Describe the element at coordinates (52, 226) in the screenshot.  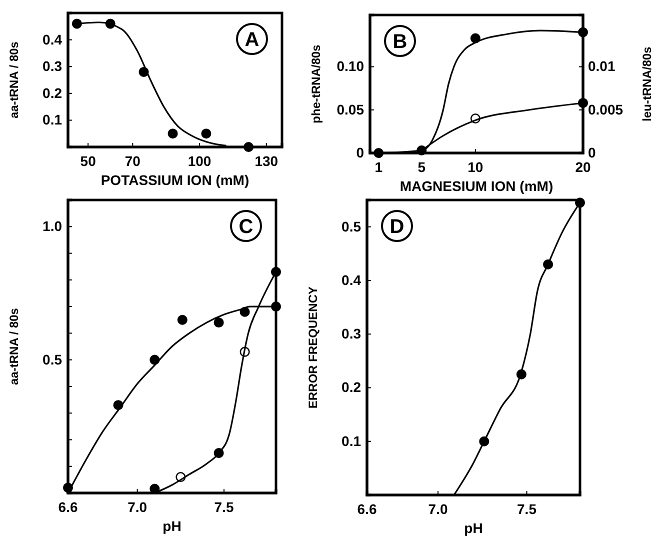
I see `y-tick-label: 1.0` at that location.